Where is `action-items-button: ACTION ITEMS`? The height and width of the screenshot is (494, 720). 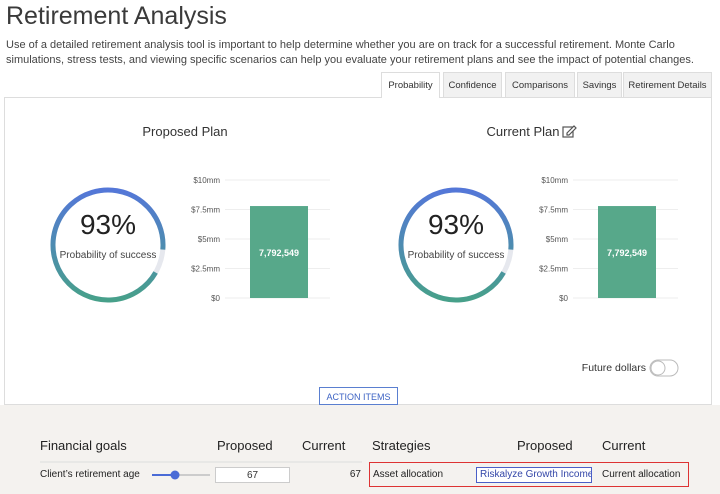
action-items-button: ACTION ITEMS is located at coordinates (358, 396).